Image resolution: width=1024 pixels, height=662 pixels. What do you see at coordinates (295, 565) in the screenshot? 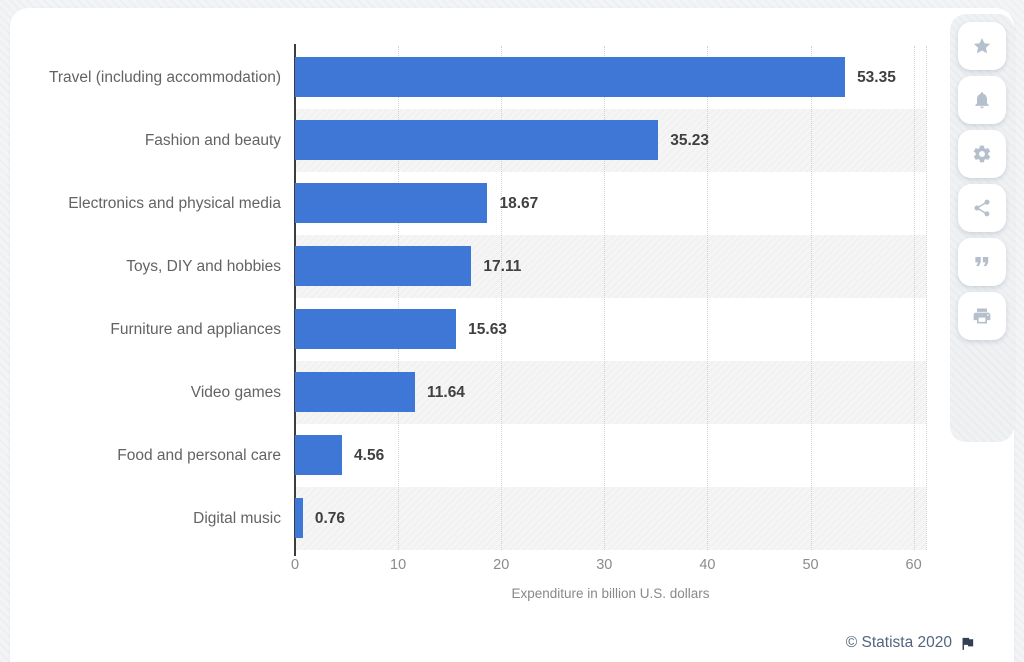
I see `x-tick-label: 0` at bounding box center [295, 565].